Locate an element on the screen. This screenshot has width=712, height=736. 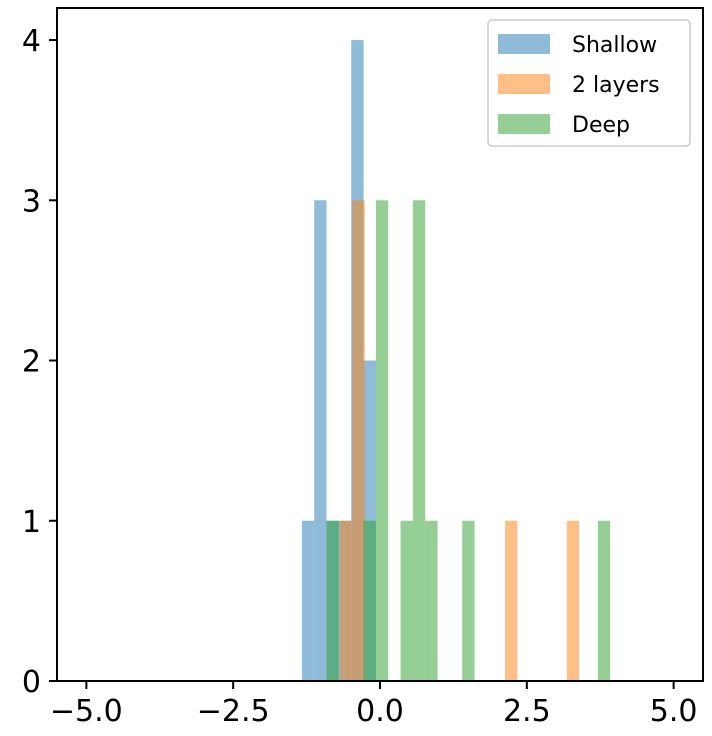
x-tick-label: 5.0 is located at coordinates (674, 711).